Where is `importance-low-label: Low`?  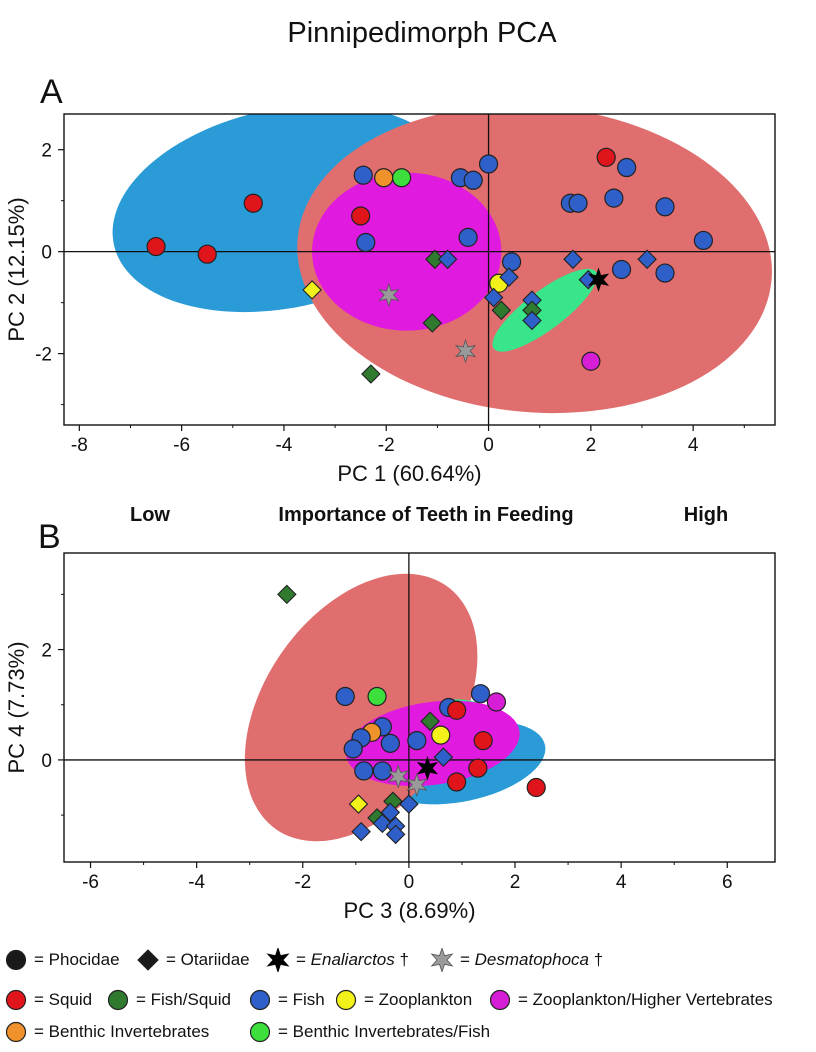 importance-low-label: Low is located at coordinates (150, 515).